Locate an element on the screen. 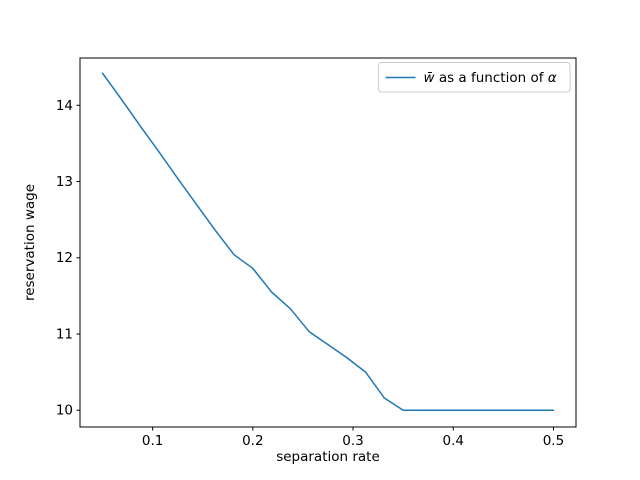 The height and width of the screenshot is (480, 640). y-tick-label: 13 is located at coordinates (64, 182).